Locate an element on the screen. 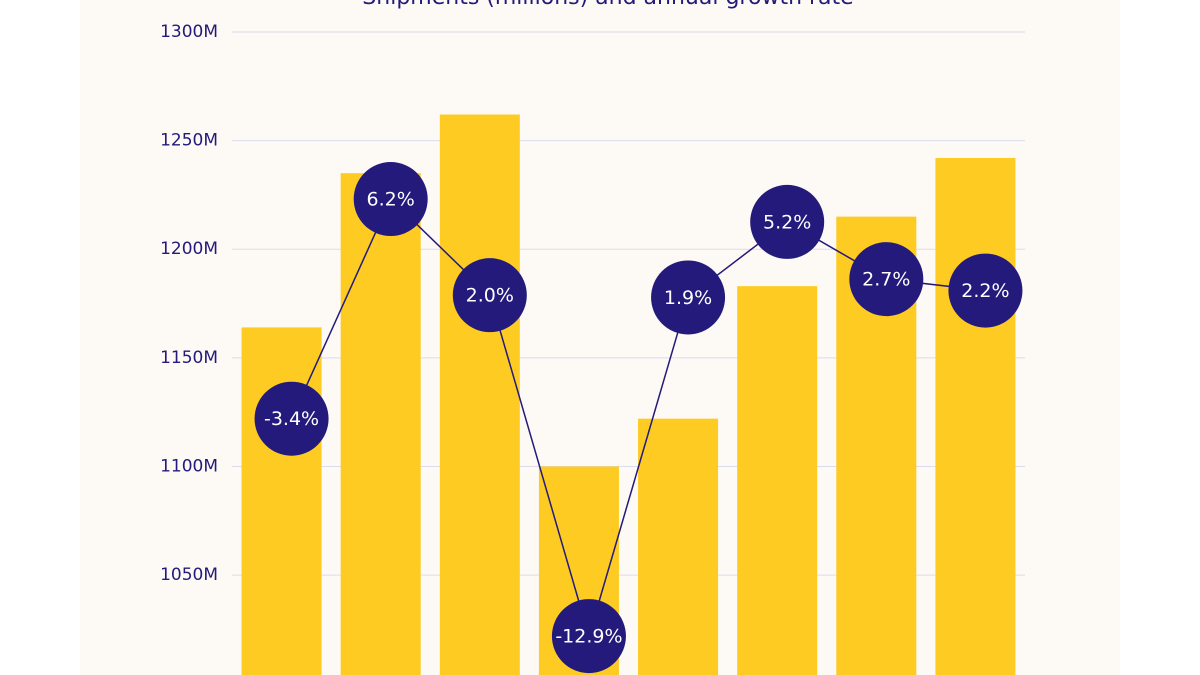 This screenshot has width=1200, height=675. y-tick-label: 1050M is located at coordinates (189, 575).